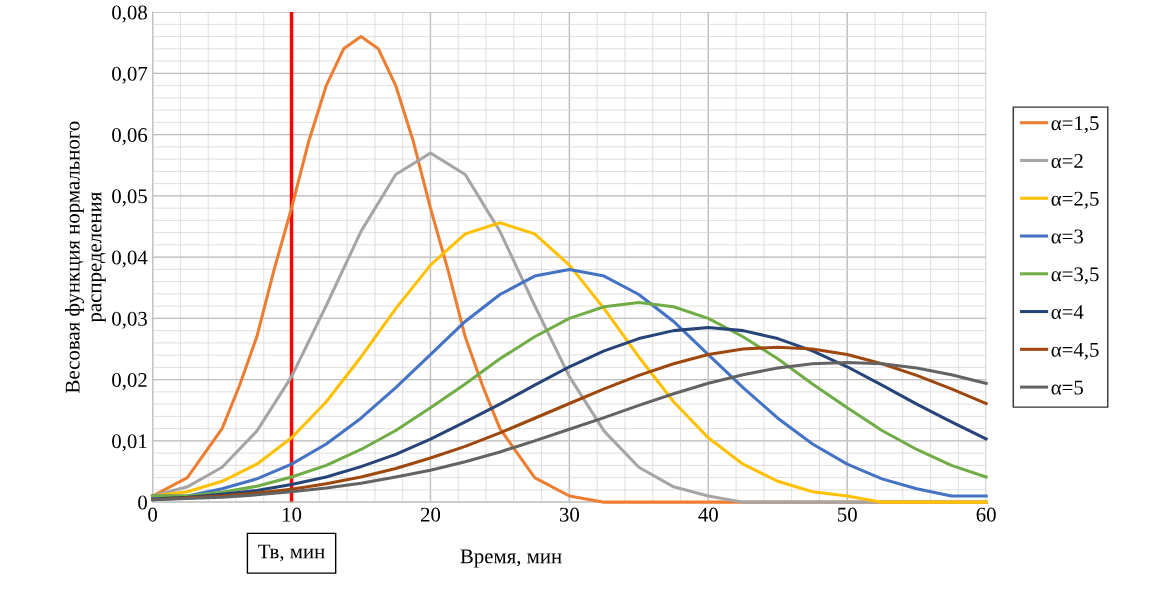  Describe the element at coordinates (430, 514) in the screenshot. I see `x-tick-label: 20` at that location.